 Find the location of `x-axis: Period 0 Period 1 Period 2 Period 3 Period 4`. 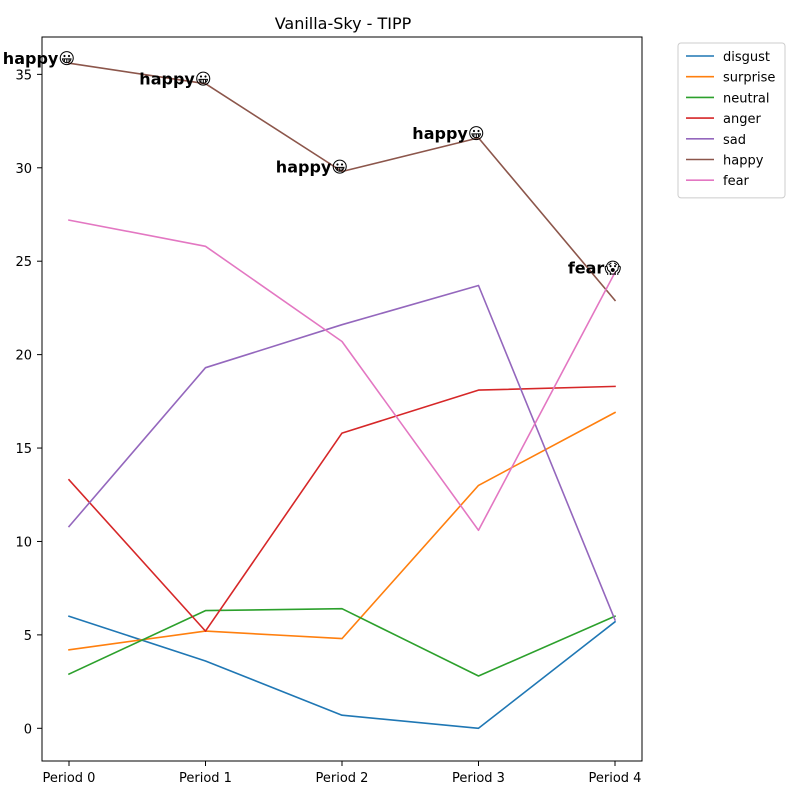

x-axis: Period 0 Period 1 Period 2 Period 3 Period 4 is located at coordinates (342, 773).